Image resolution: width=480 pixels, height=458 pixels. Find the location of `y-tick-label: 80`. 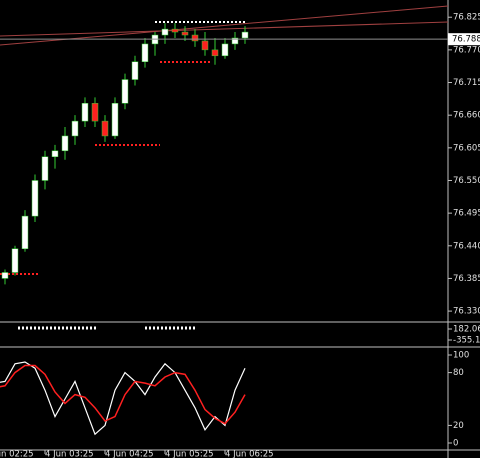

y-tick-label: 80 is located at coordinates (458, 373).